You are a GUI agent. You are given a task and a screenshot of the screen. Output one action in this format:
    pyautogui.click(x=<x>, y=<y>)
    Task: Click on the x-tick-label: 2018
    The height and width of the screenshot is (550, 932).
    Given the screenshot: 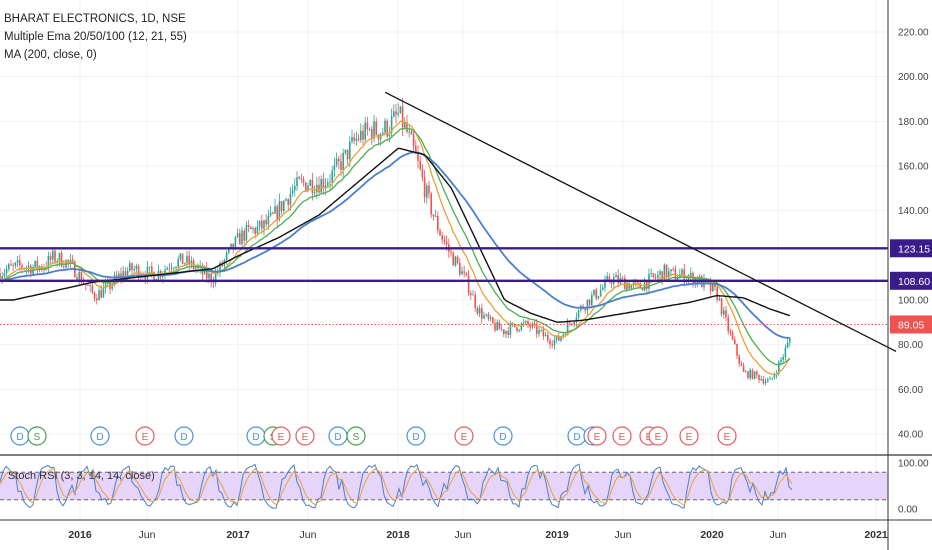 What is the action you would take?
    pyautogui.click(x=398, y=535)
    